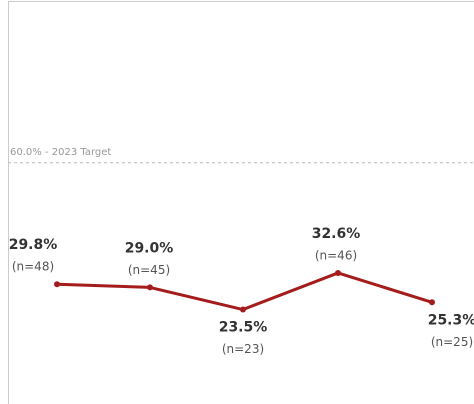 Image resolution: width=474 pixels, height=404 pixels. Describe the element at coordinates (60, 152) in the screenshot. I see `reference-label: 60.0% - 2023 Target` at that location.